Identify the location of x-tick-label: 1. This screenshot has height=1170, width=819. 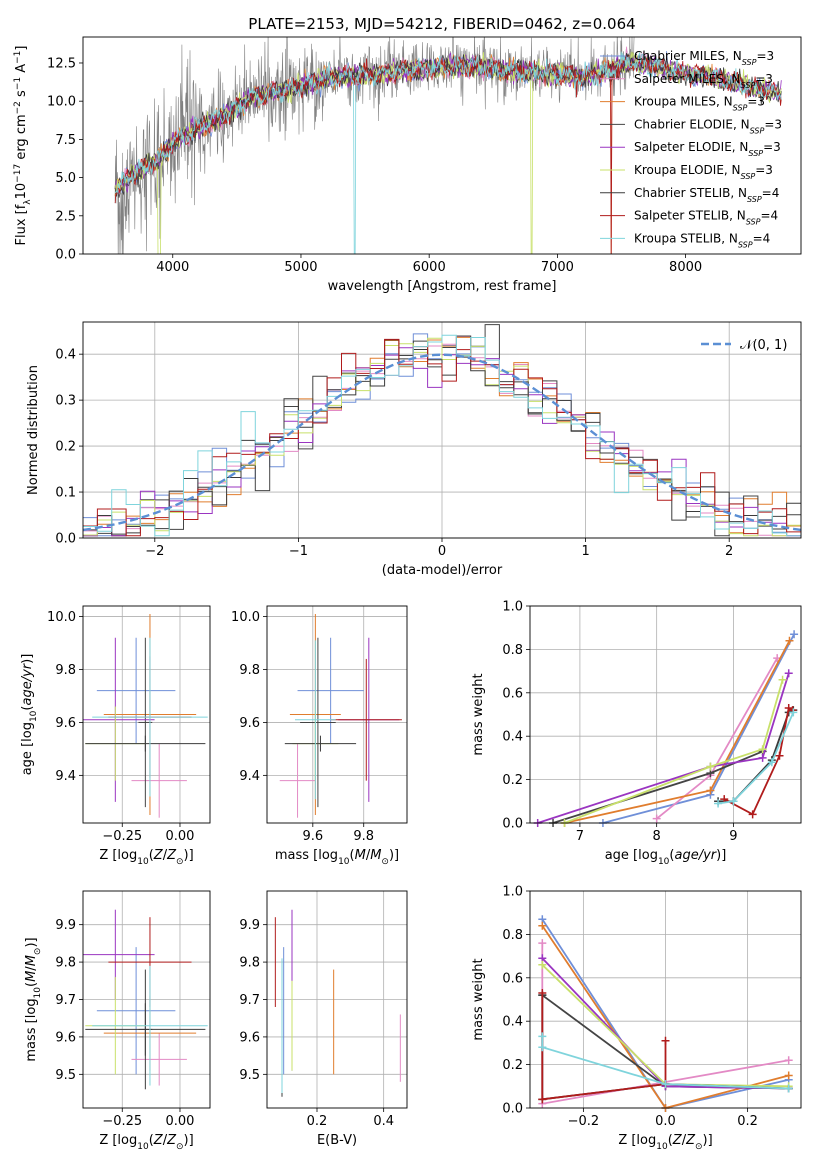
(585, 551).